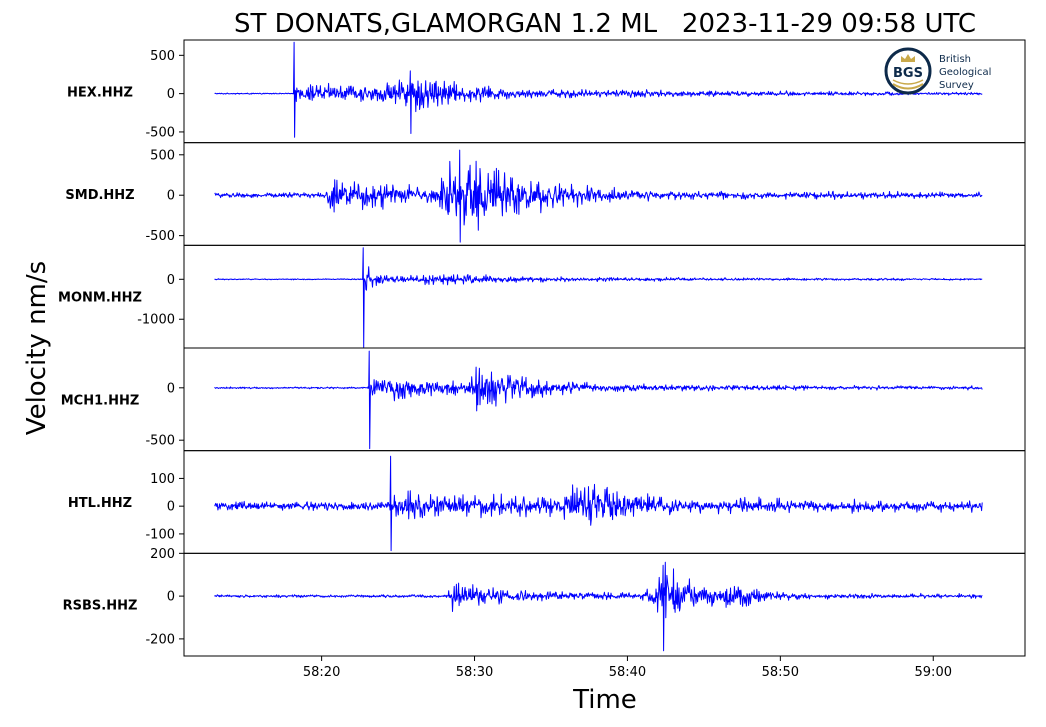 Image resolution: width=1046 pixels, height=727 pixels. What do you see at coordinates (908, 73) in the screenshot?
I see `bgs-logo-mark: BGS` at bounding box center [908, 73].